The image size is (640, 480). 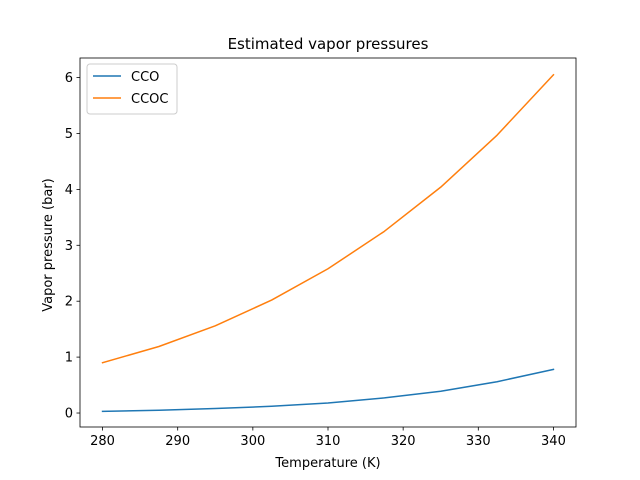 What do you see at coordinates (69, 78) in the screenshot?
I see `y-tick-label: 6` at bounding box center [69, 78].